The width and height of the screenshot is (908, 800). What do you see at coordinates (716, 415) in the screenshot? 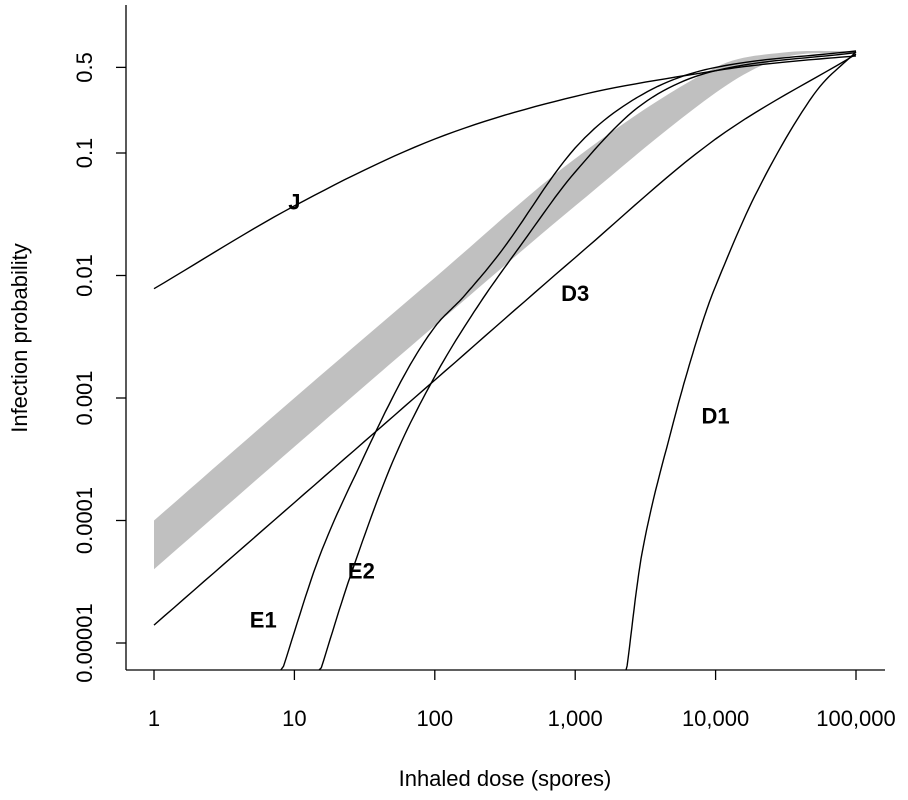
I see `curve-label-d1: D1` at bounding box center [716, 415].